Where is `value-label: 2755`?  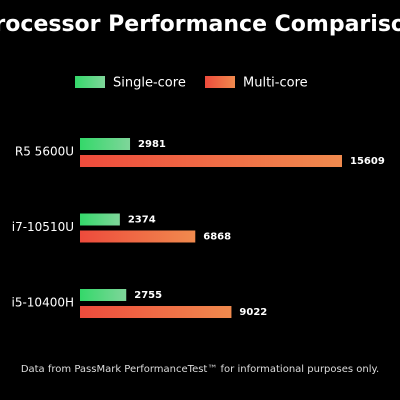 value-label: 2755 is located at coordinates (148, 295).